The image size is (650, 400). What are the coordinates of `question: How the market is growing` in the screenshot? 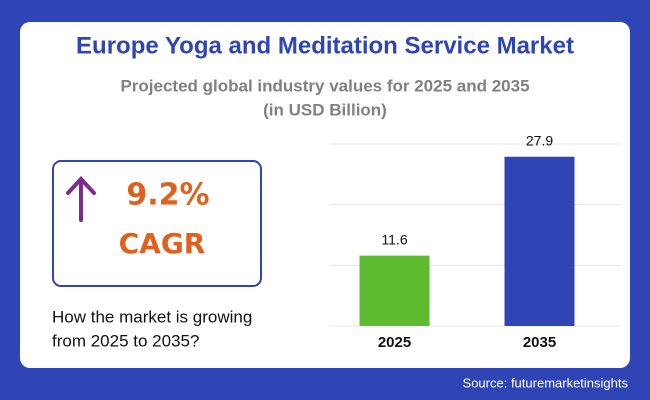 It's located at (152, 316).